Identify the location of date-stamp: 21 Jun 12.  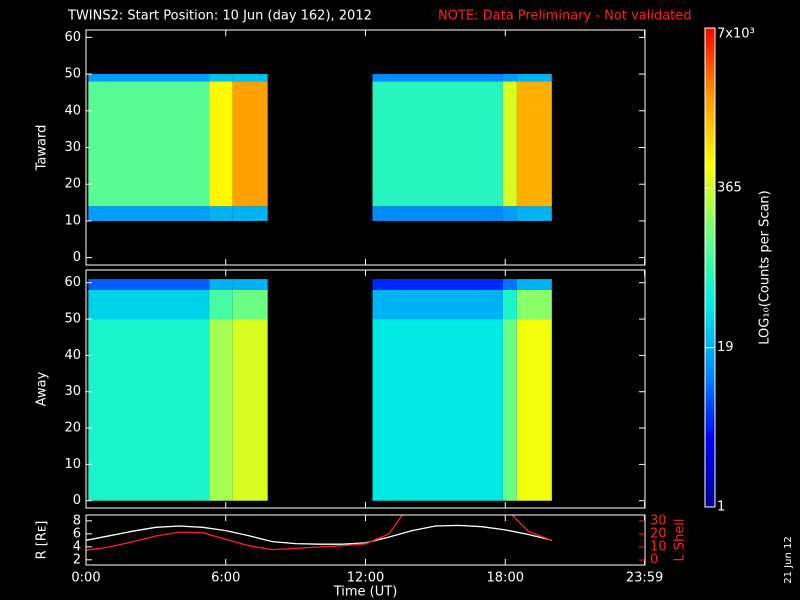
(788, 559).